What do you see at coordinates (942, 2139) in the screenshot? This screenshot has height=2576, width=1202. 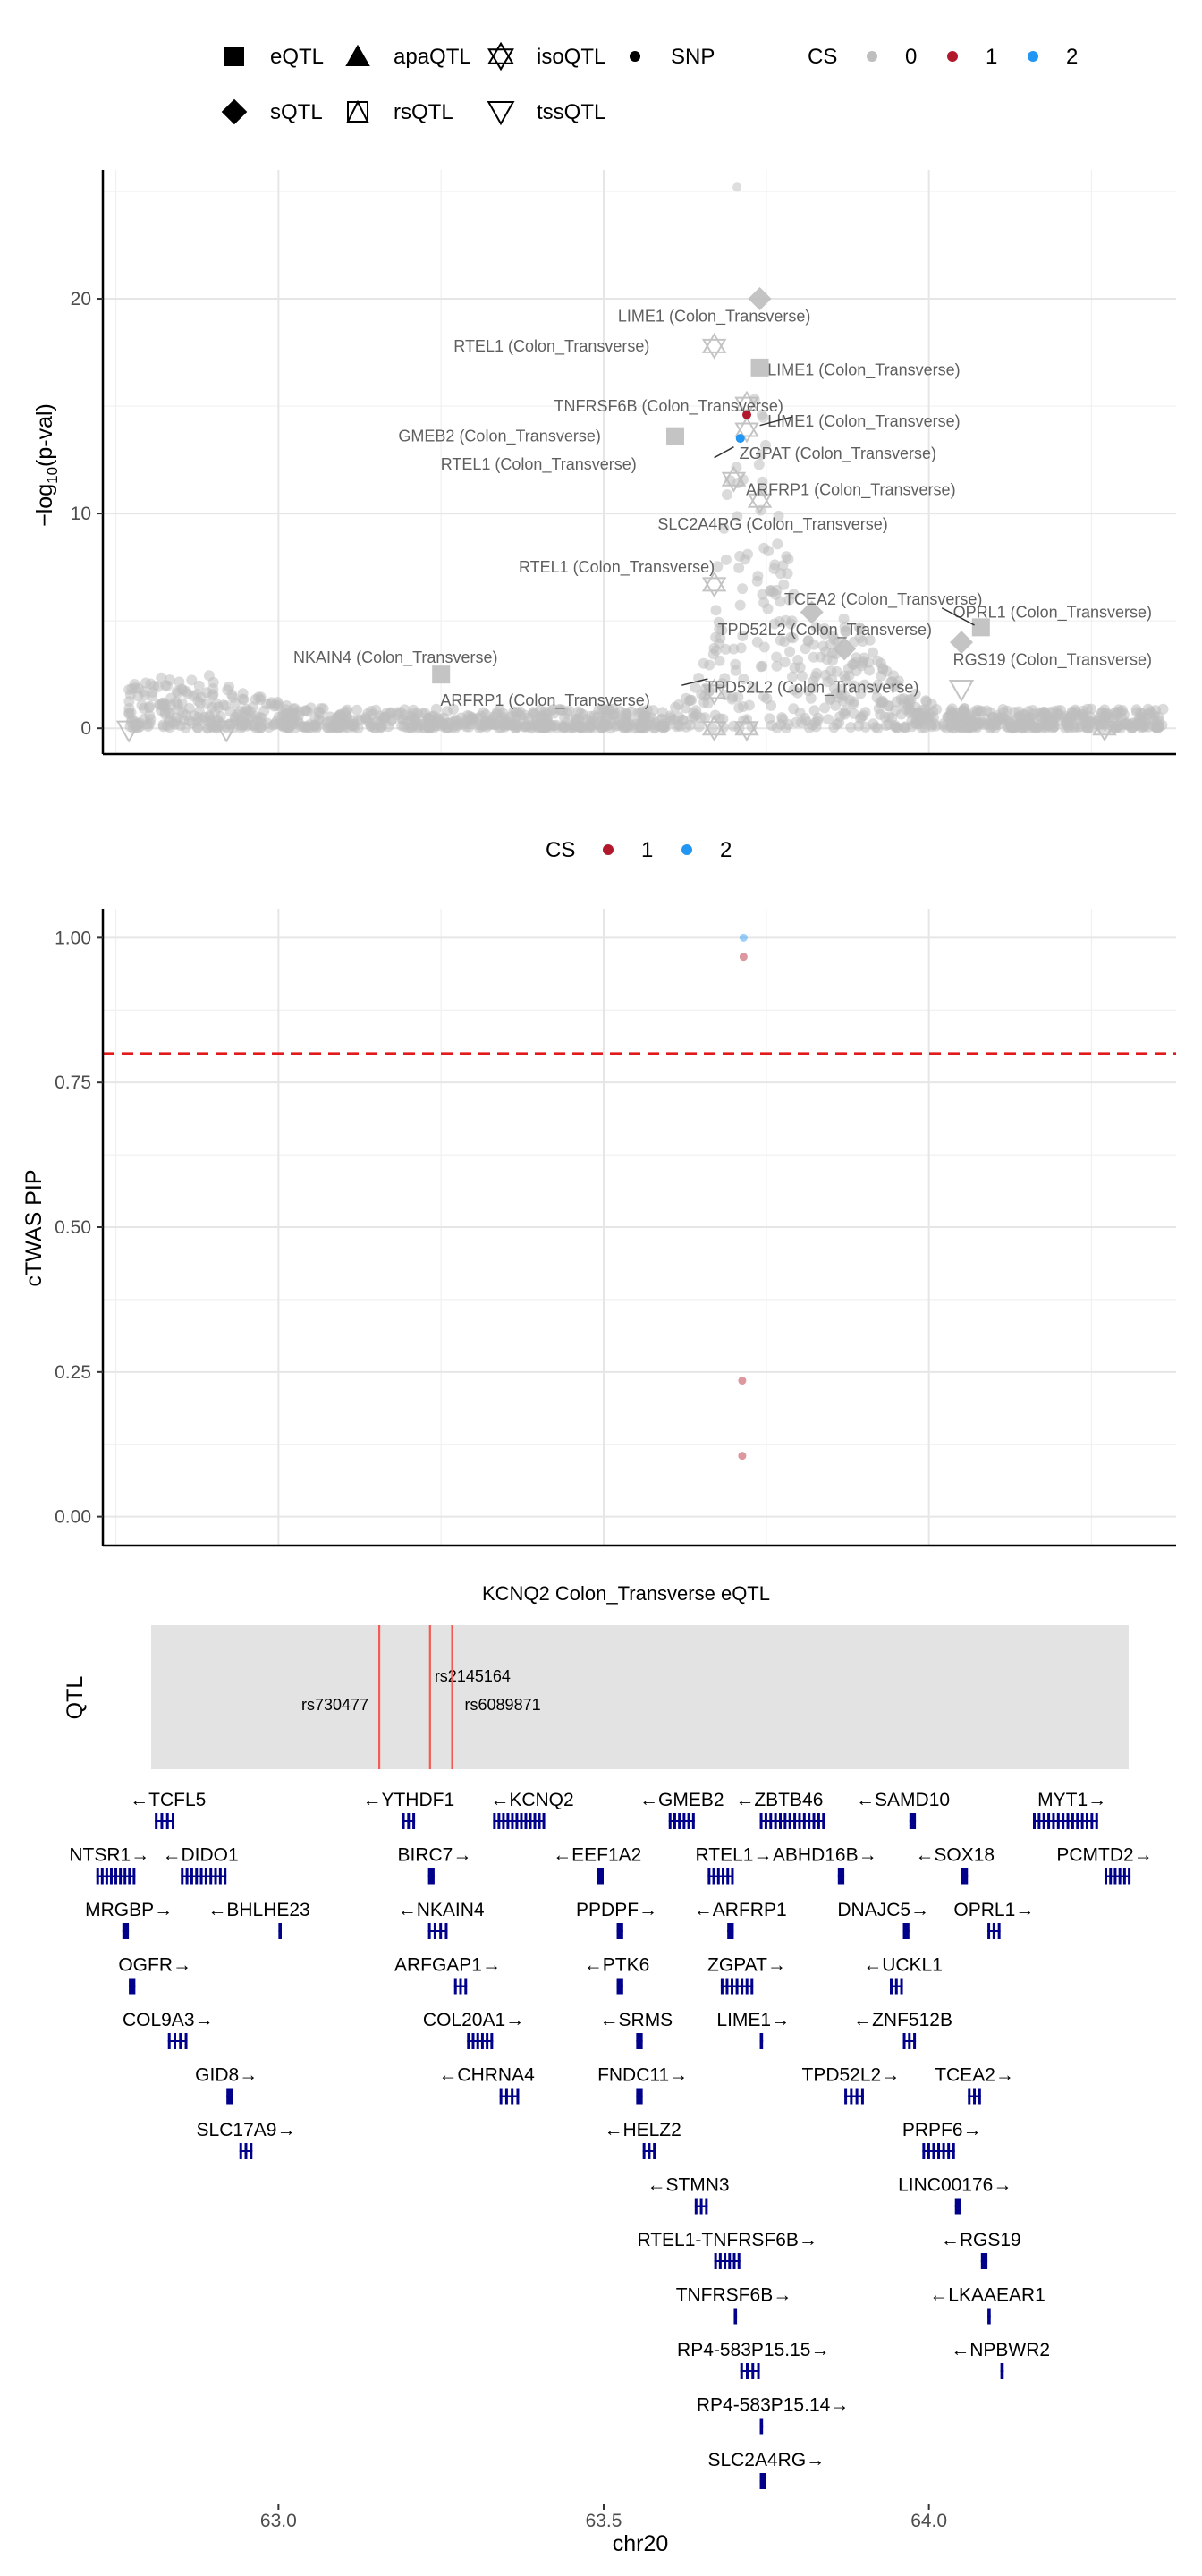 I see `gene-prpf6: PRPF6→` at bounding box center [942, 2139].